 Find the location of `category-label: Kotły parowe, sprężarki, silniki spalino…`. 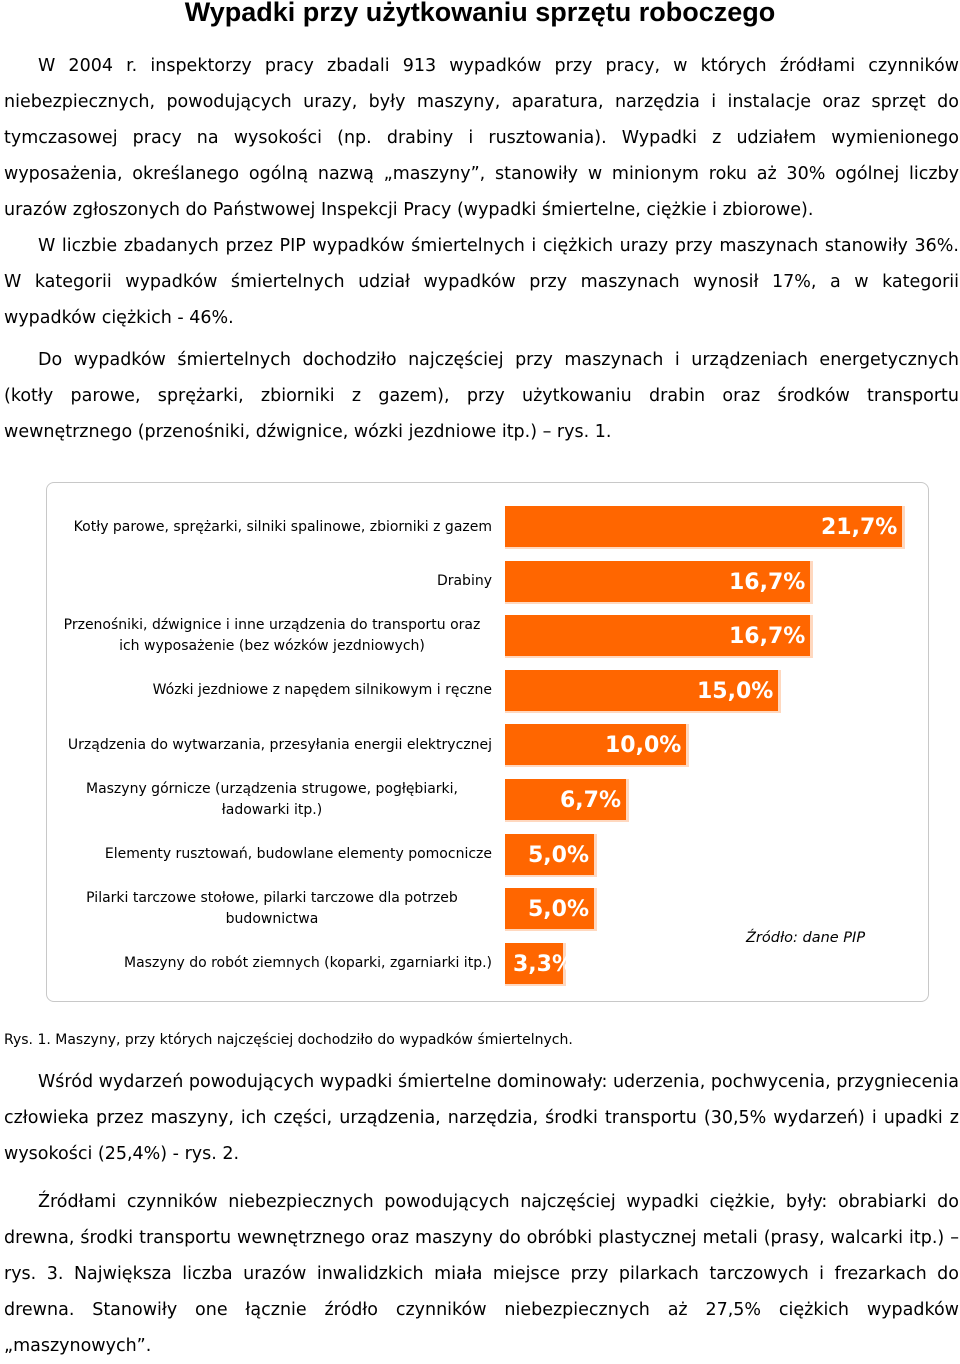

category-label: Kotły parowe, sprężarki, silniki spalino… is located at coordinates (282, 526).